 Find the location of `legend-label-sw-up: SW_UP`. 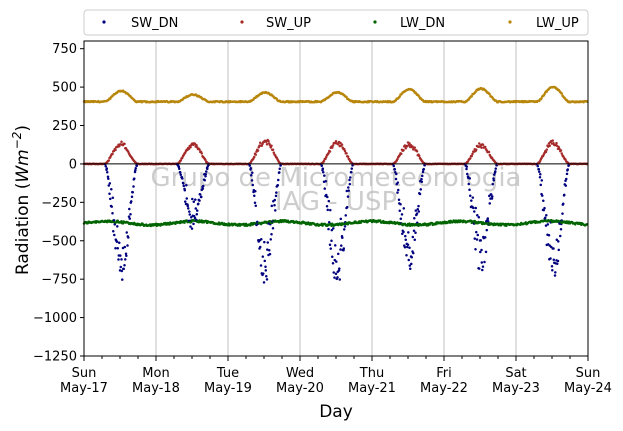

legend-label-sw-up: SW_UP is located at coordinates (288, 23).